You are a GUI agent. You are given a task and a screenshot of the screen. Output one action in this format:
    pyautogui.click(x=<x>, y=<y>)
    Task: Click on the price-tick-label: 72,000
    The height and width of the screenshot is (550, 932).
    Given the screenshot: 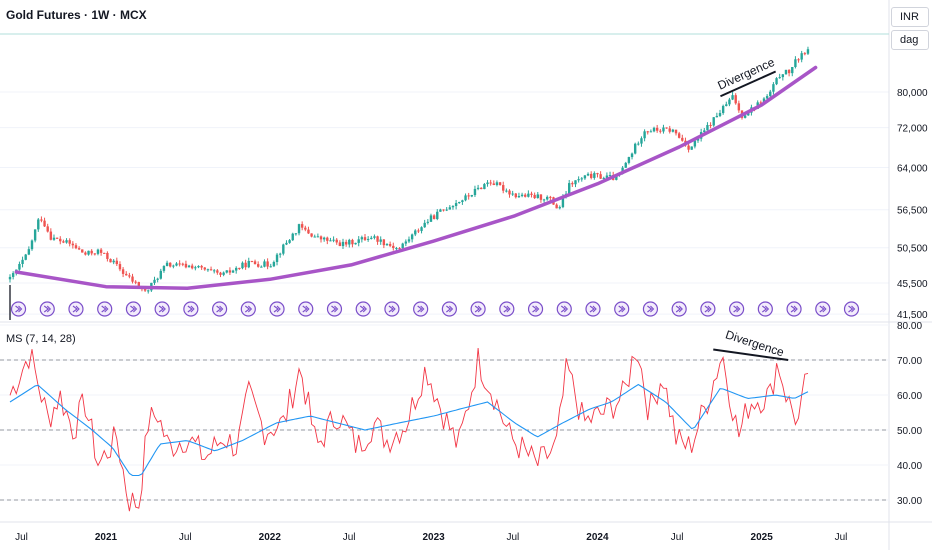 What is the action you would take?
    pyautogui.click(x=912, y=129)
    